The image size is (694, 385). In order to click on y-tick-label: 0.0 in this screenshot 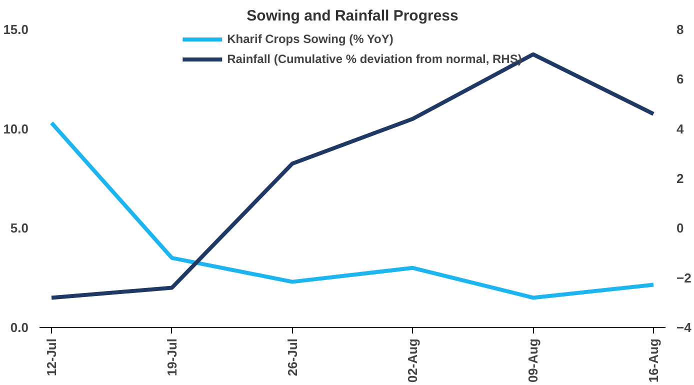, I will do `click(19, 327)`.